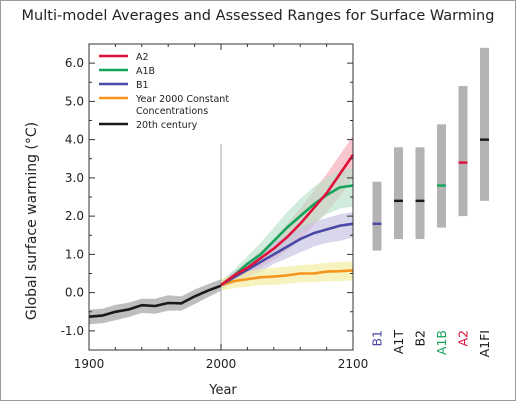  What do you see at coordinates (287, 254) in the screenshot?
I see `line-b1` at bounding box center [287, 254].